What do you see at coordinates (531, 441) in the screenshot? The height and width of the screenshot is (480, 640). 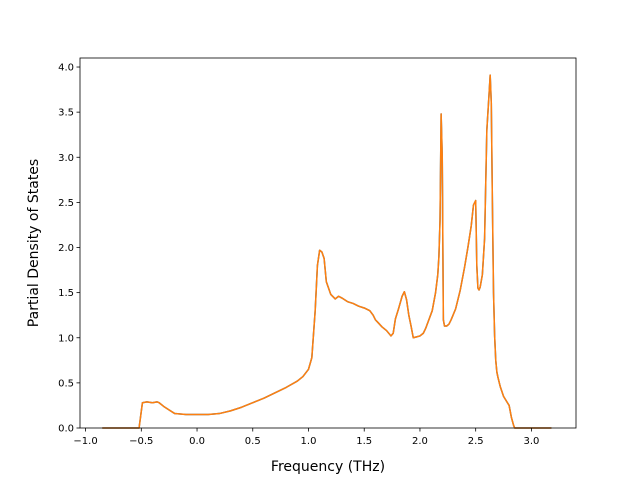 I see `x-tick-label: 3.0` at bounding box center [531, 441].